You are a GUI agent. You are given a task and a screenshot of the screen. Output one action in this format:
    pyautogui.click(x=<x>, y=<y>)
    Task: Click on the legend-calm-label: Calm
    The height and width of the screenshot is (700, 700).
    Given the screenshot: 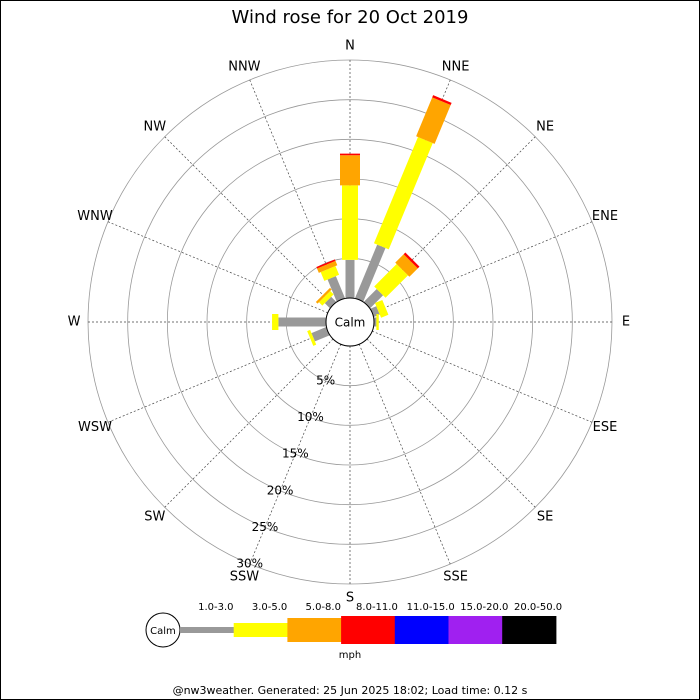 What is the action you would take?
    pyautogui.click(x=163, y=631)
    